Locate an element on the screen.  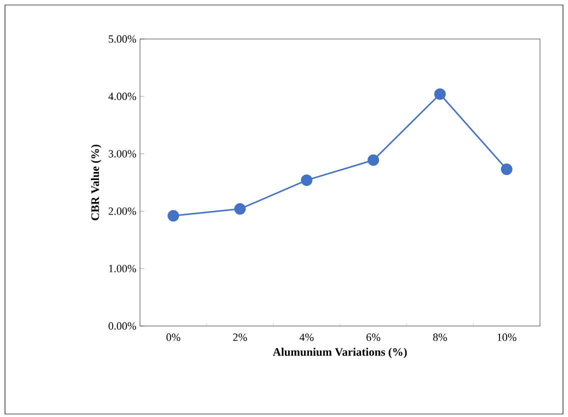
y-tick-label: 4.00% is located at coordinates (122, 96).